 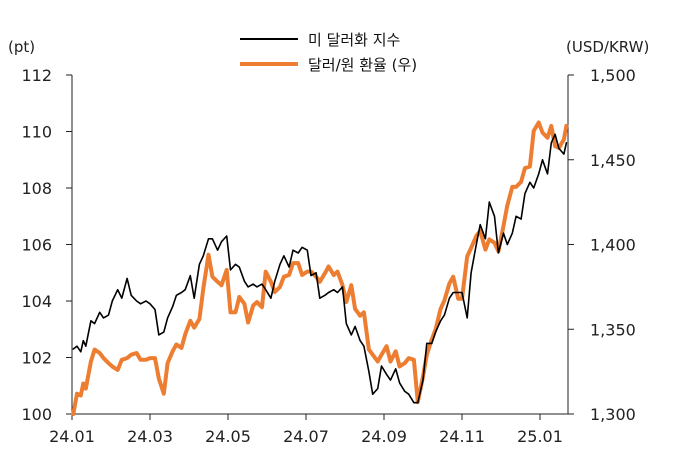 I want to click on x-tick-label: 24.05, so click(x=228, y=436).